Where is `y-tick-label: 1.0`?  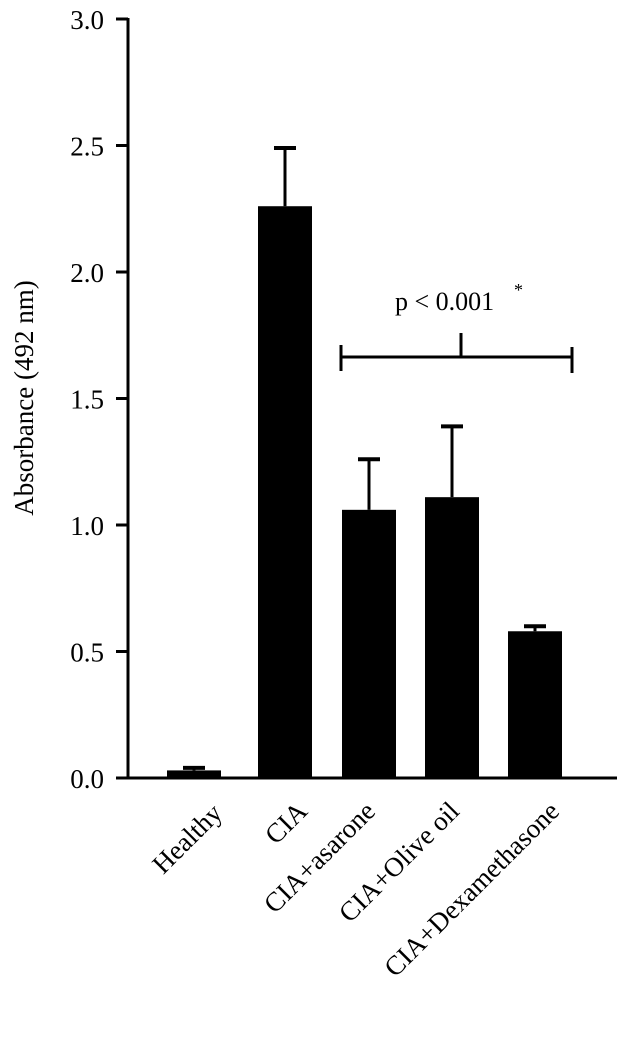 y-tick-label: 1.0 is located at coordinates (87, 526).